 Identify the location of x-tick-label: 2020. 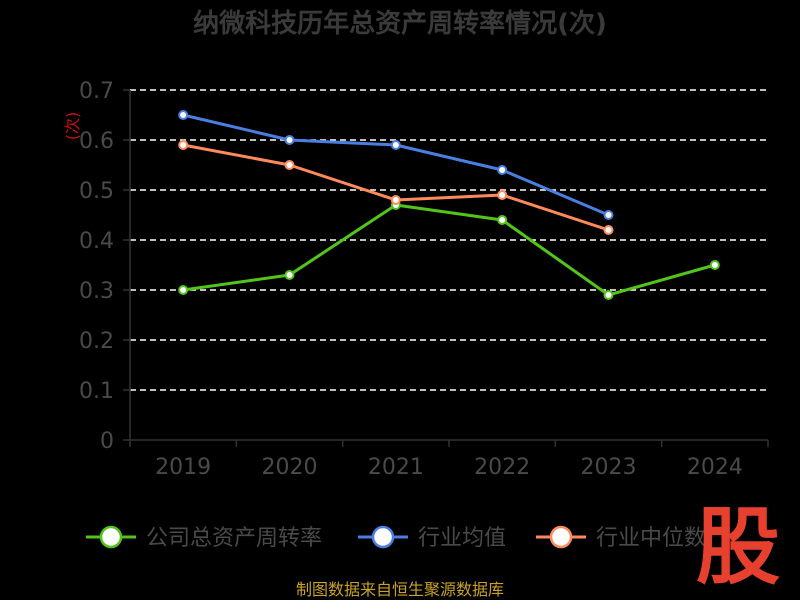
(290, 467).